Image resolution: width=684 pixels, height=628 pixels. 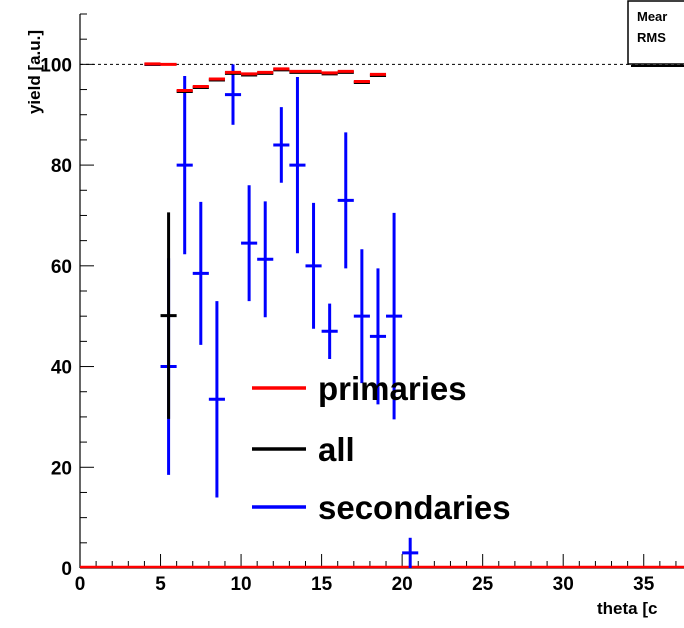 I want to click on legend-label-secondaries: secondaries, so click(x=414, y=507).